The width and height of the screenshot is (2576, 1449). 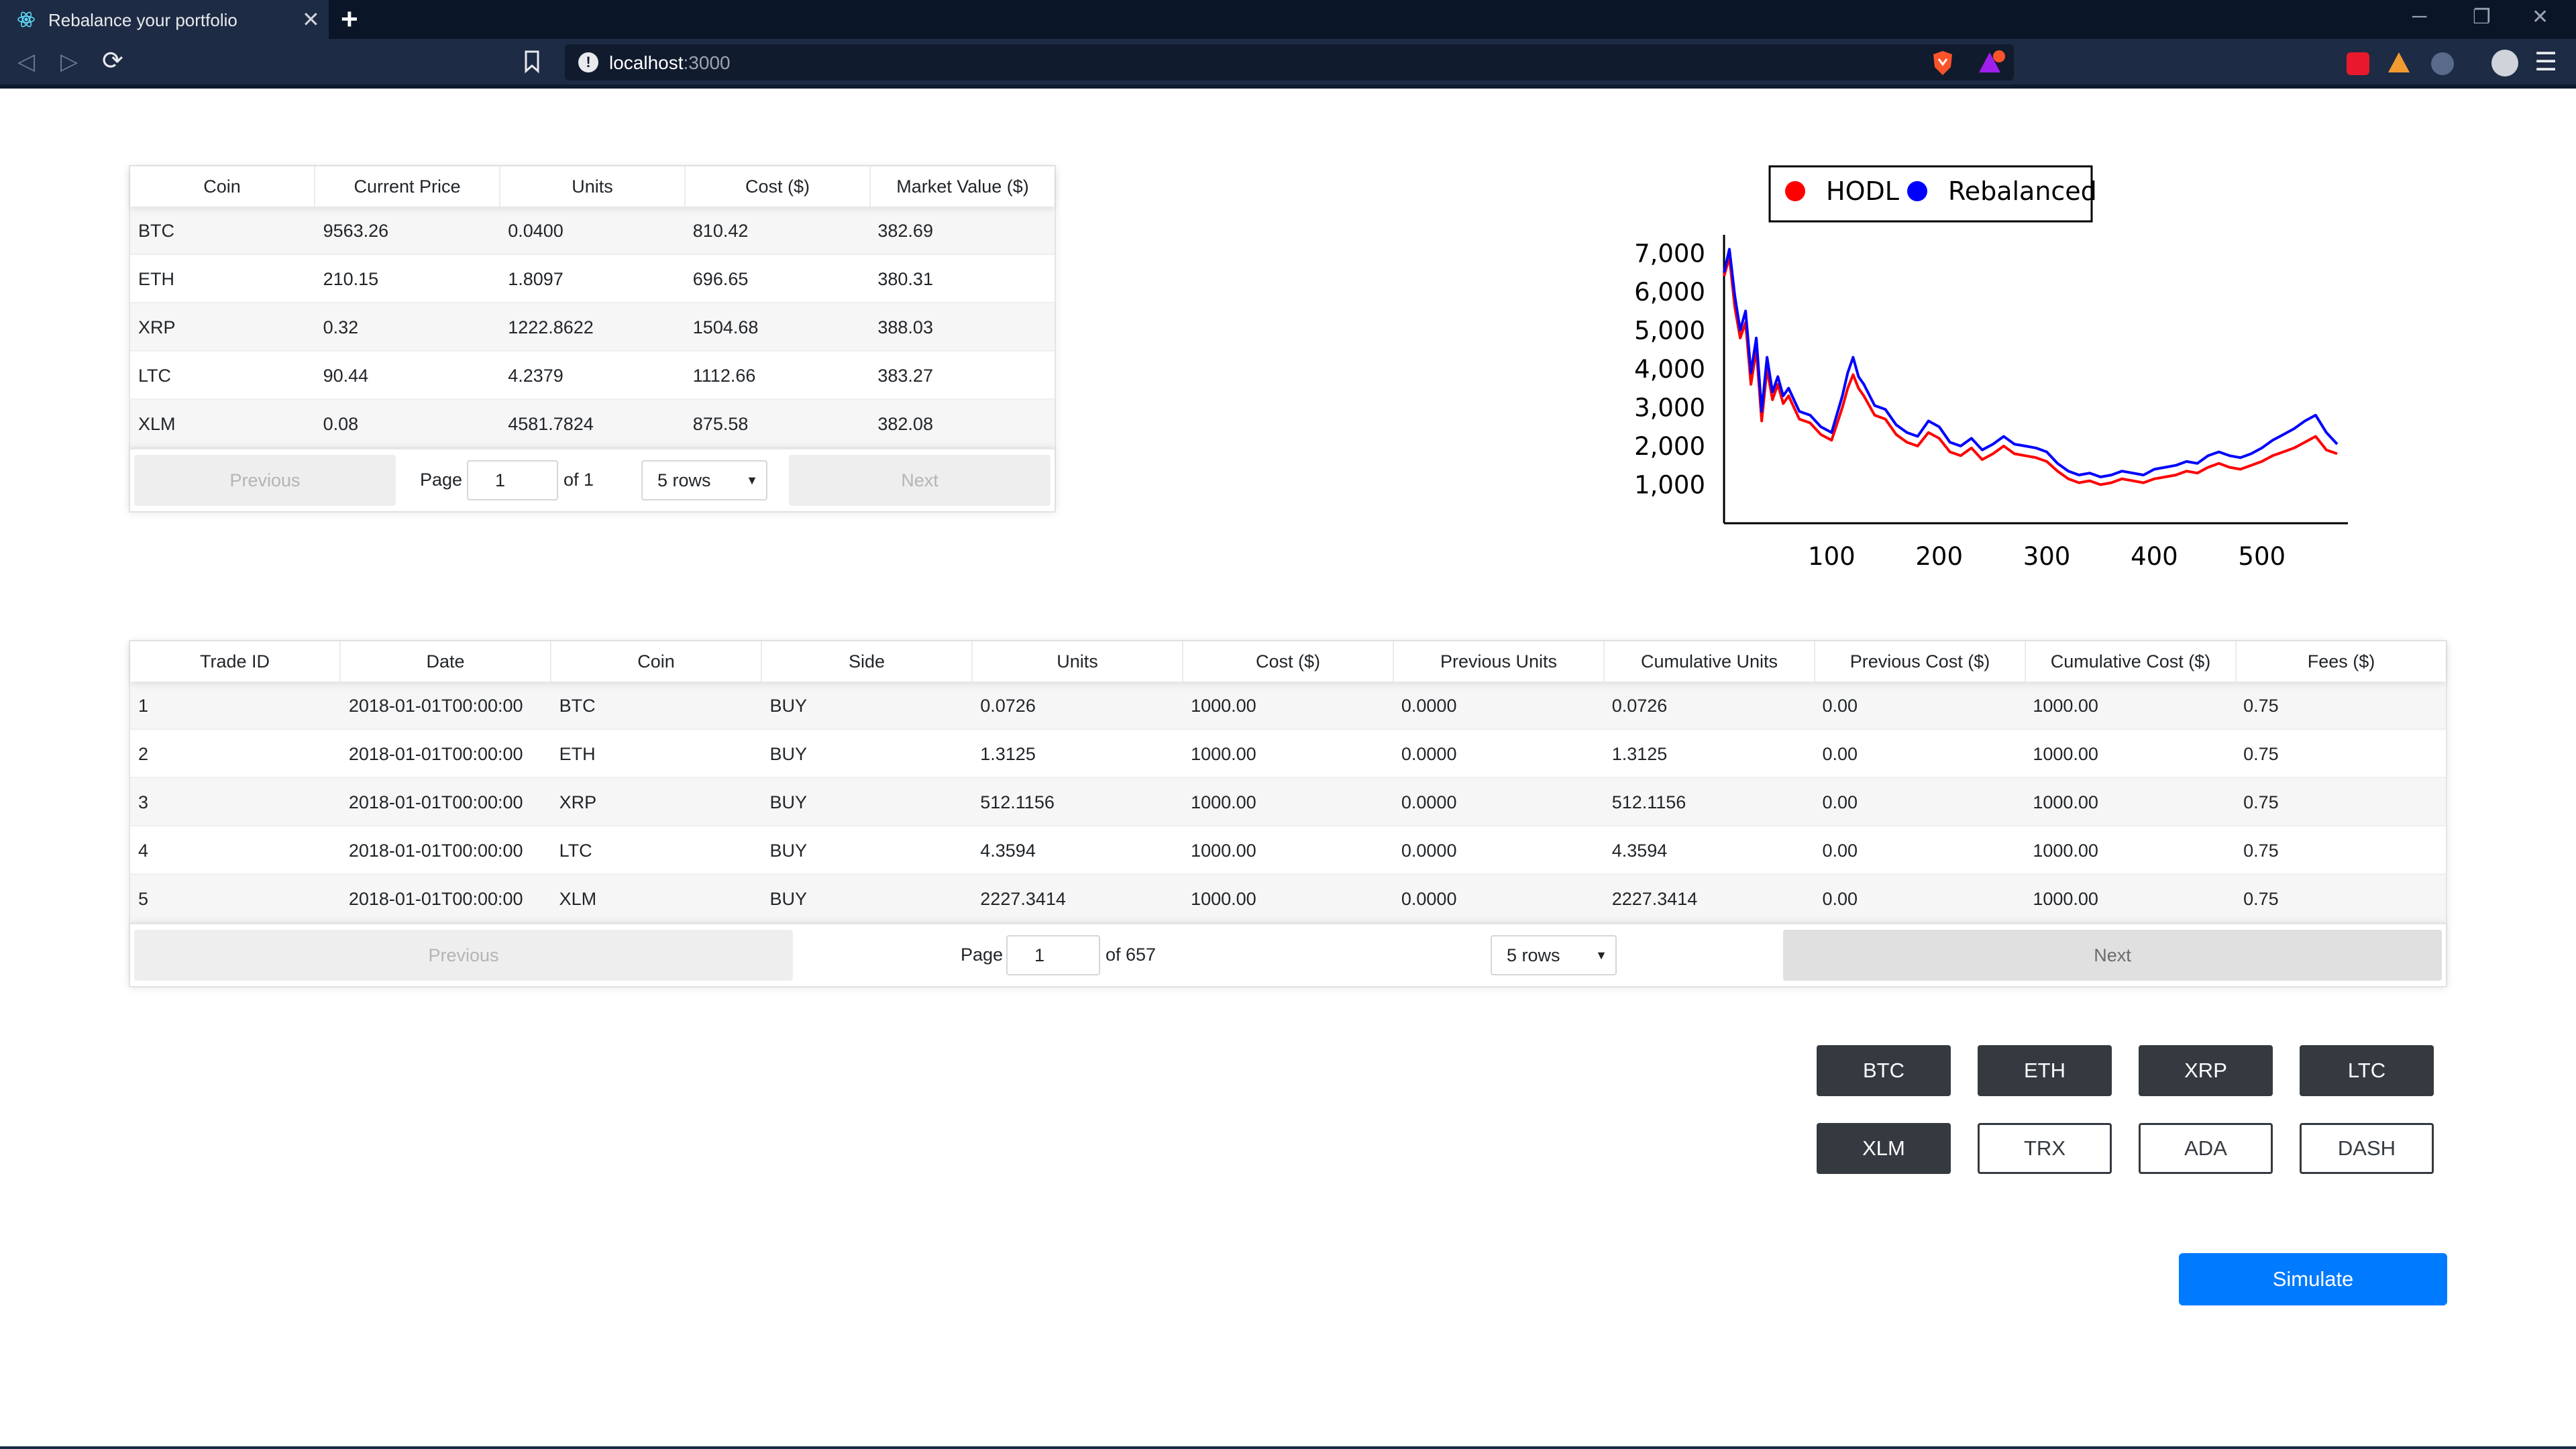 I want to click on table-cell: 512.1156, so click(x=1648, y=802).